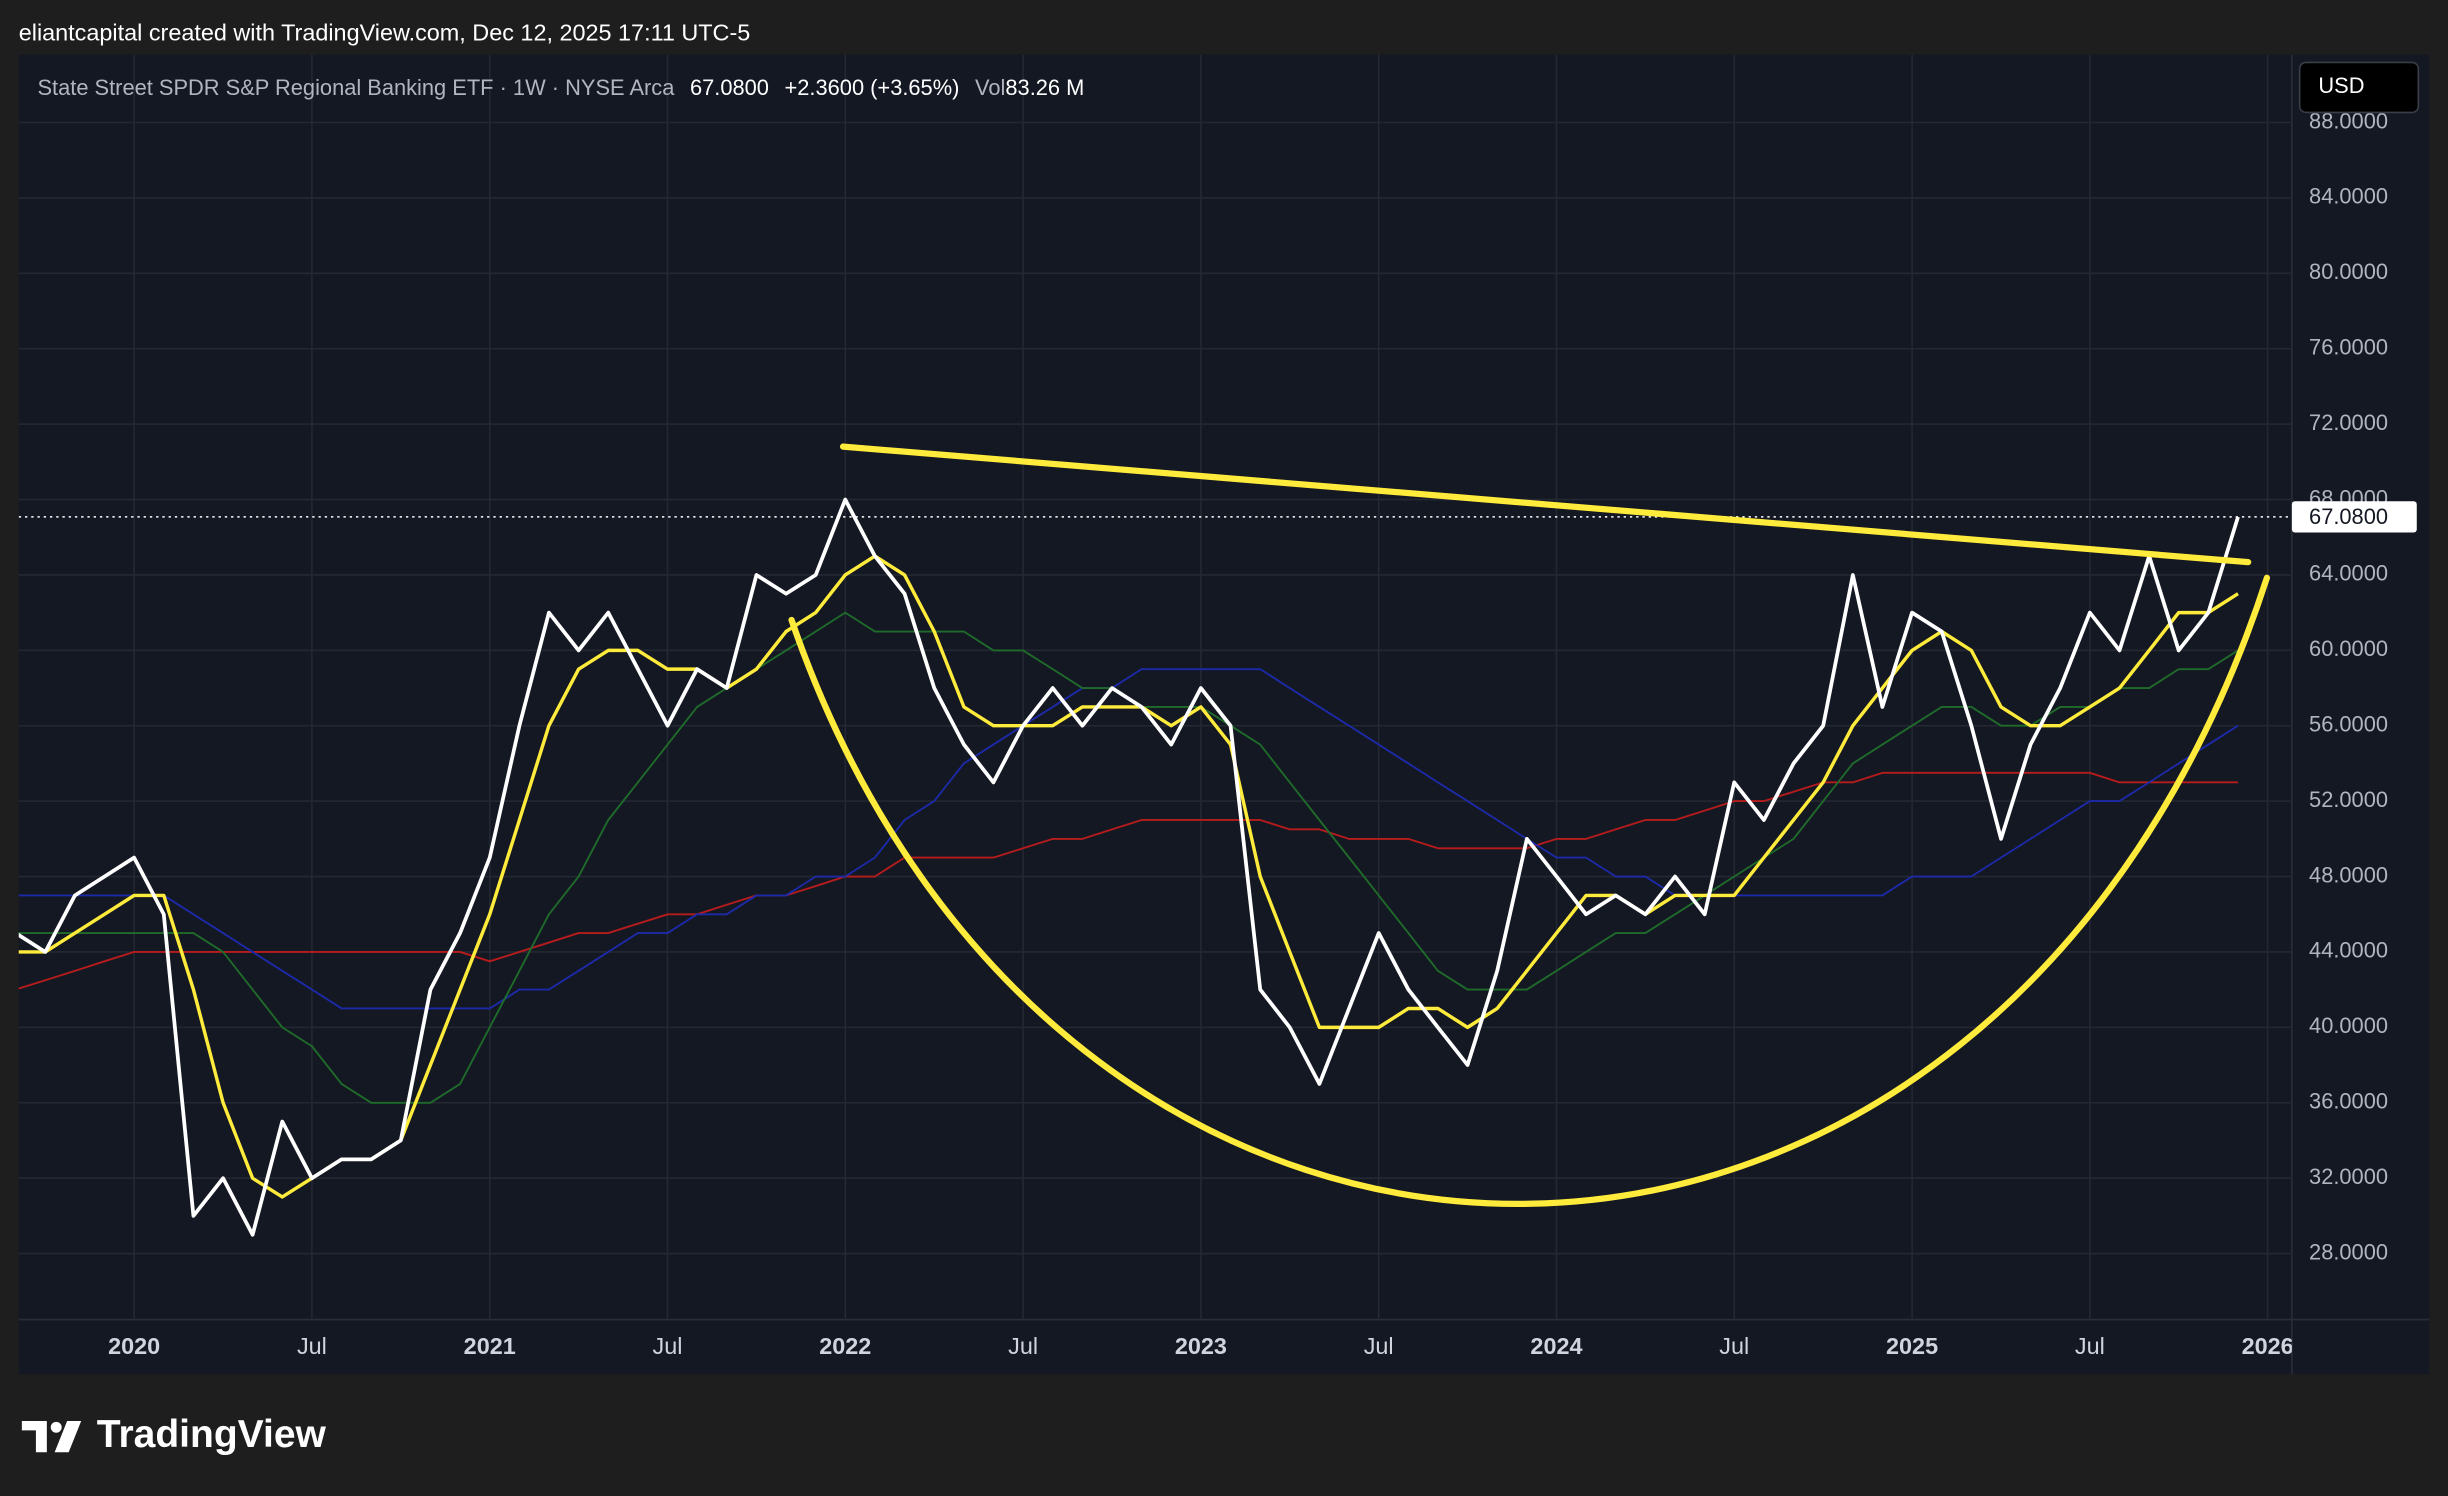  What do you see at coordinates (1044, 87) in the screenshot?
I see `volume: 83.26 M` at bounding box center [1044, 87].